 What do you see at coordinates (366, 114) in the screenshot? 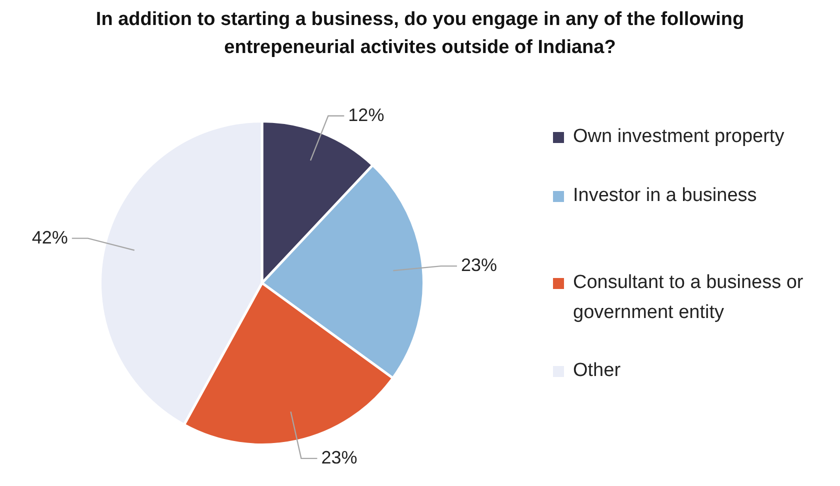
I see `data-label: 12%` at bounding box center [366, 114].